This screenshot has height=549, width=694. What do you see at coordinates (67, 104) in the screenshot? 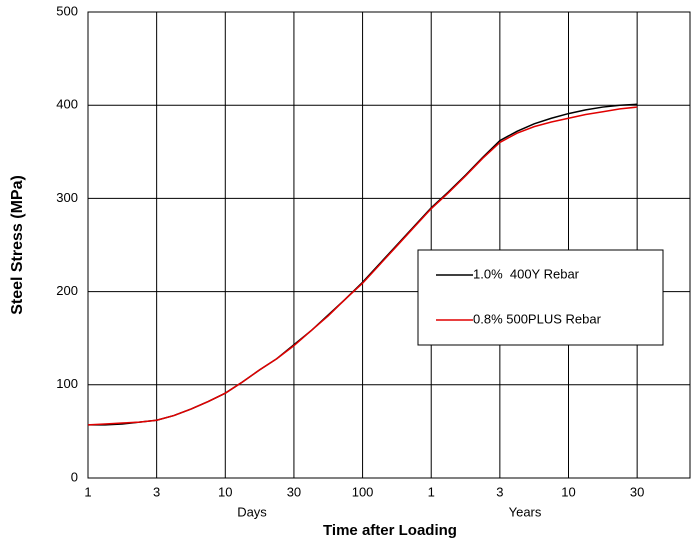
I see `y-tick-label: 400` at bounding box center [67, 104].